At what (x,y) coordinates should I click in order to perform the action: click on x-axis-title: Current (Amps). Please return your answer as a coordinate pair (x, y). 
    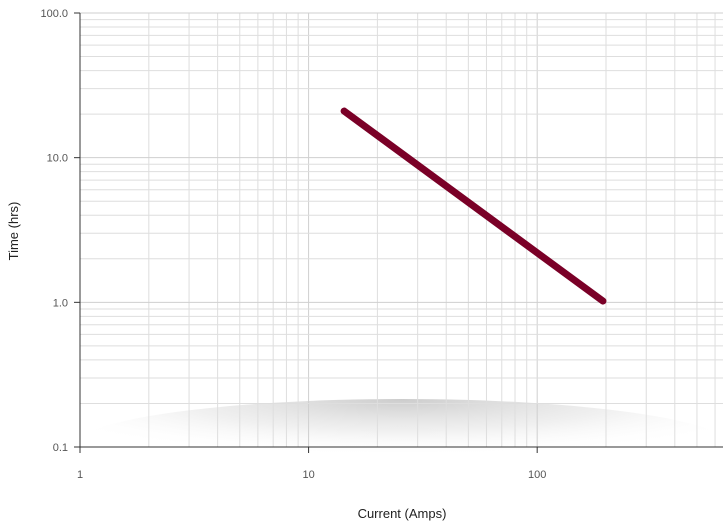
    Looking at the image, I should click on (402, 513).